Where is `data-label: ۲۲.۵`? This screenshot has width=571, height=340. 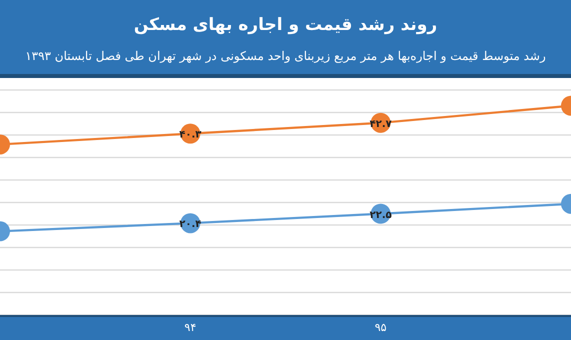 data-label: ۲۲.۵ is located at coordinates (381, 215).